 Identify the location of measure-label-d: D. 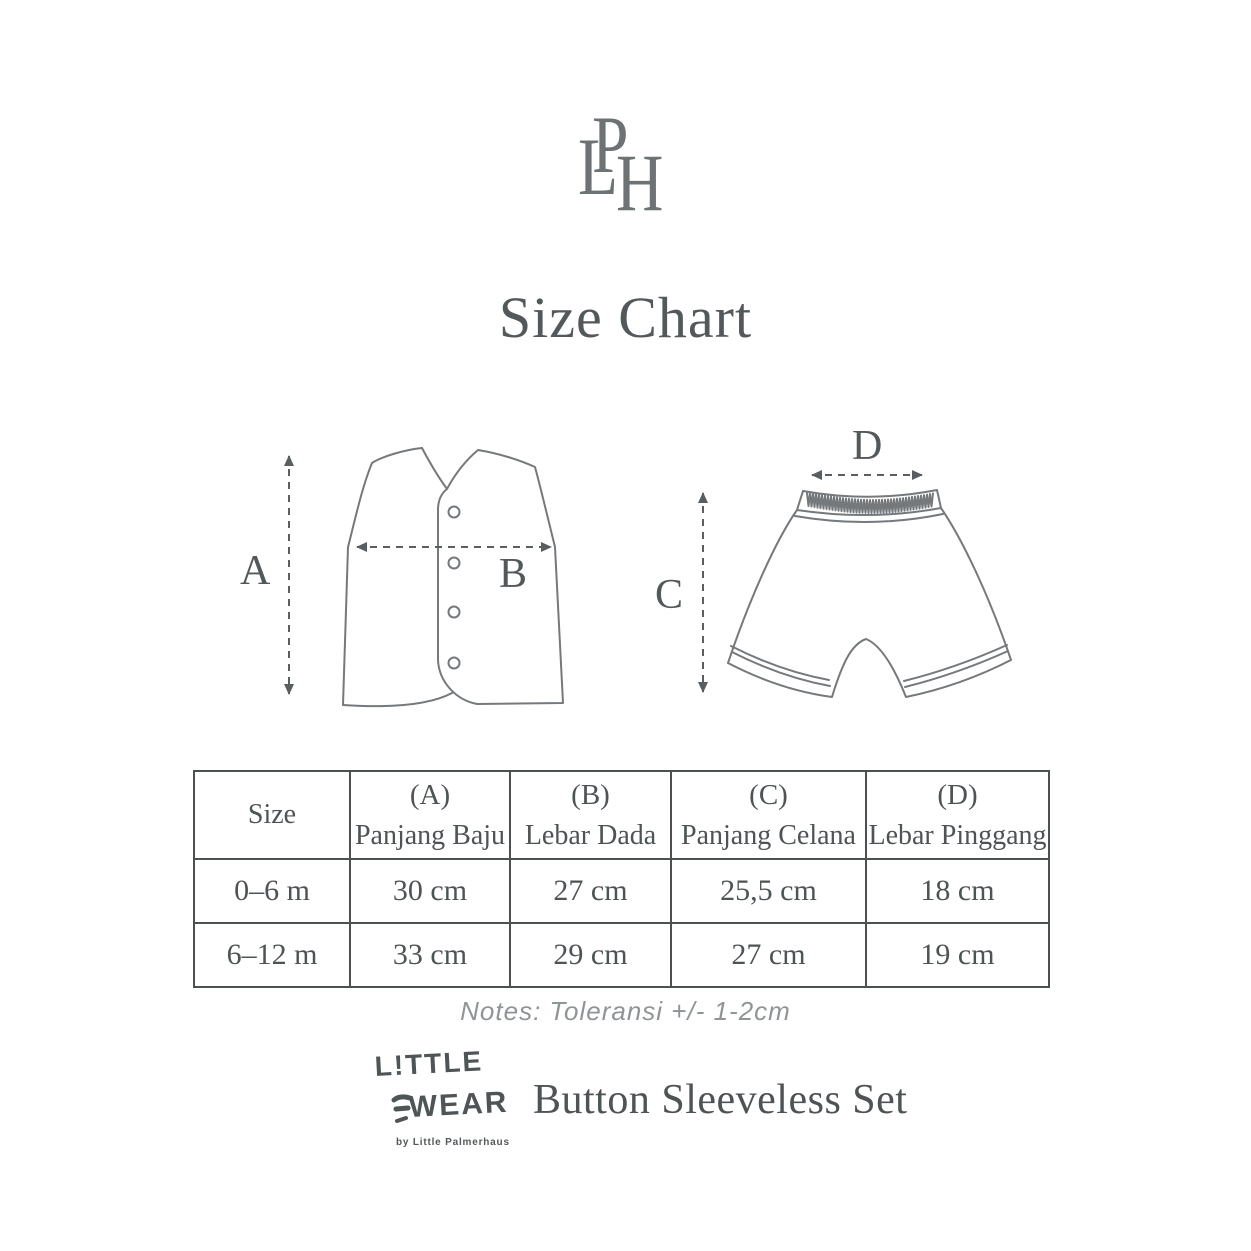
(867, 446).